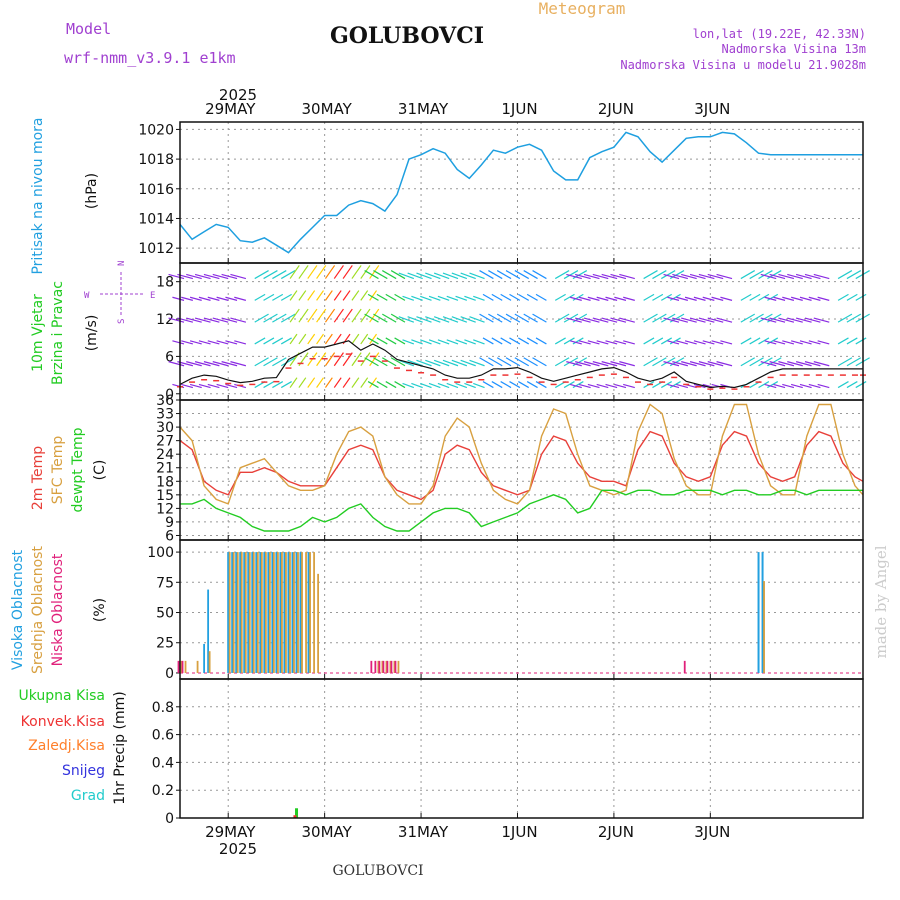  What do you see at coordinates (519, 327) in the screenshot?
I see `wind-arrows` at bounding box center [519, 327].